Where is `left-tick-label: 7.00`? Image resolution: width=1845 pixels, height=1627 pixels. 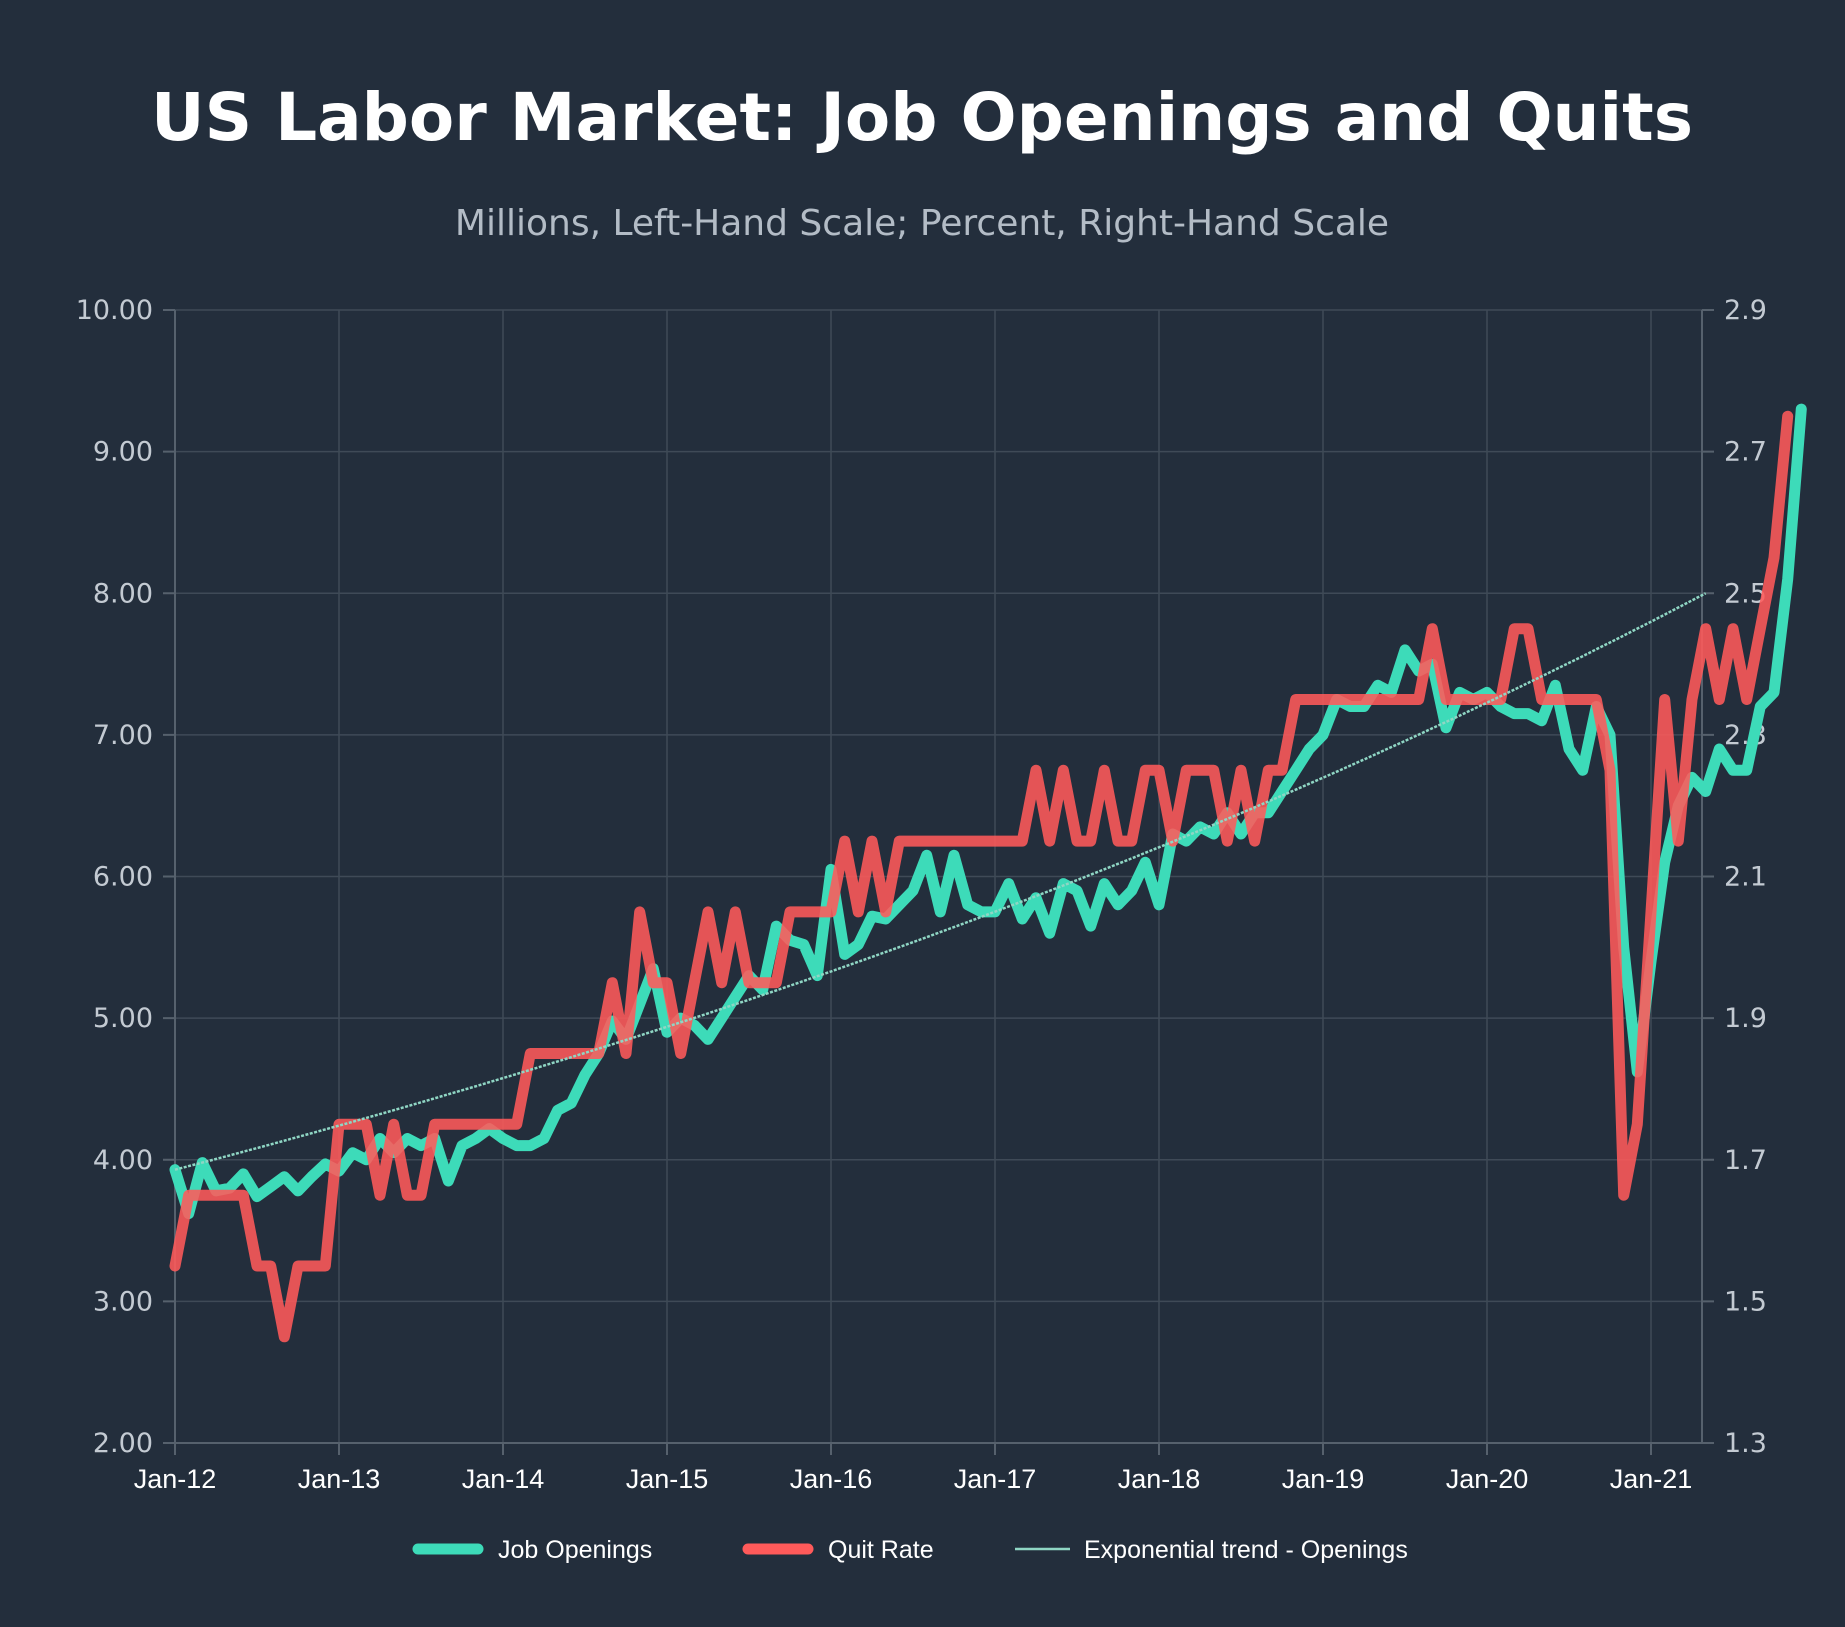
left-tick-label: 7.00 is located at coordinates (123, 735).